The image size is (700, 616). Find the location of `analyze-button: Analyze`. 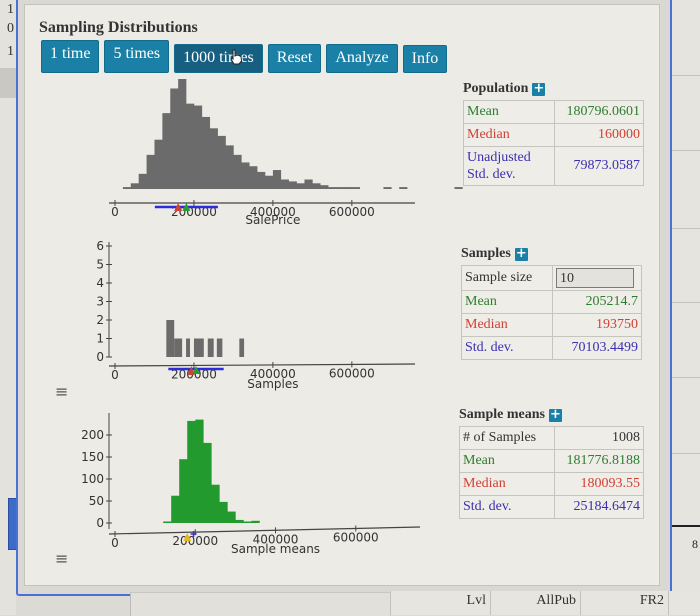

analyze-button: Analyze is located at coordinates (362, 58).